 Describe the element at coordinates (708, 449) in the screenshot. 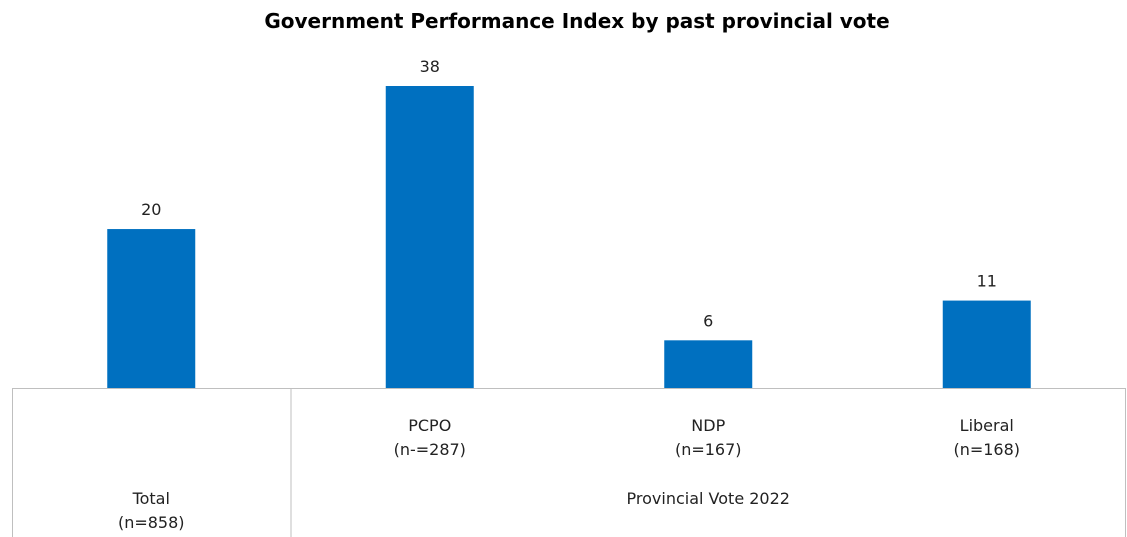

I see `category-sublabel-ndp: (n=167)` at that location.